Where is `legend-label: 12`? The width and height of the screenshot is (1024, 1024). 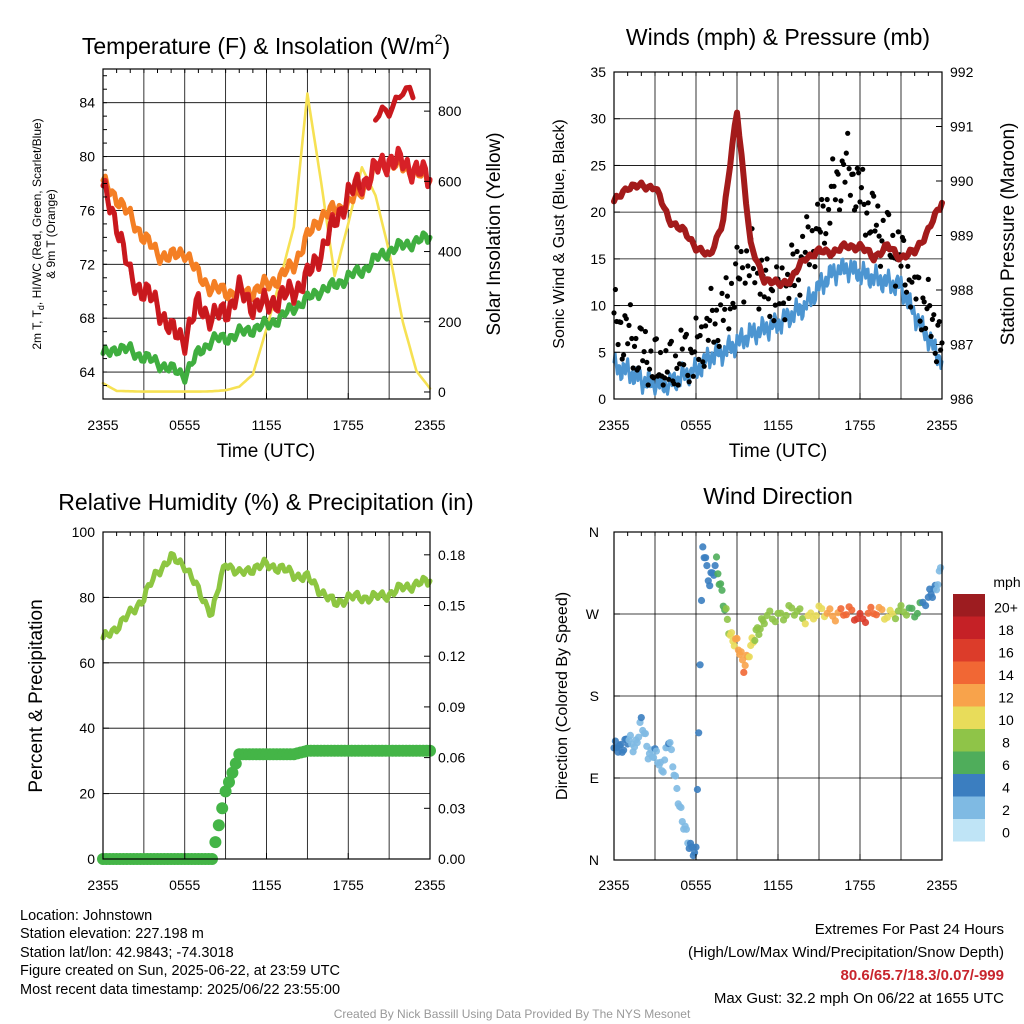 legend-label: 12 is located at coordinates (1006, 697).